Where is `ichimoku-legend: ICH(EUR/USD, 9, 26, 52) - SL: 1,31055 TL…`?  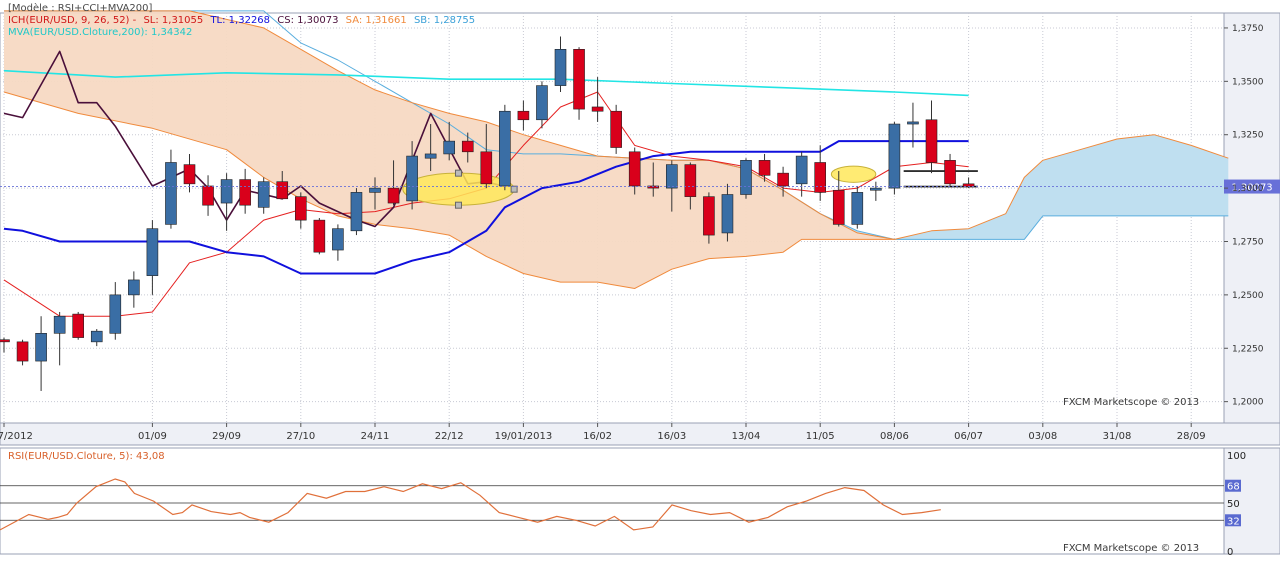 ichimoku-legend: ICH(EUR/USD, 9, 26, 52) - SL: 1,31055 TL… is located at coordinates (241, 20).